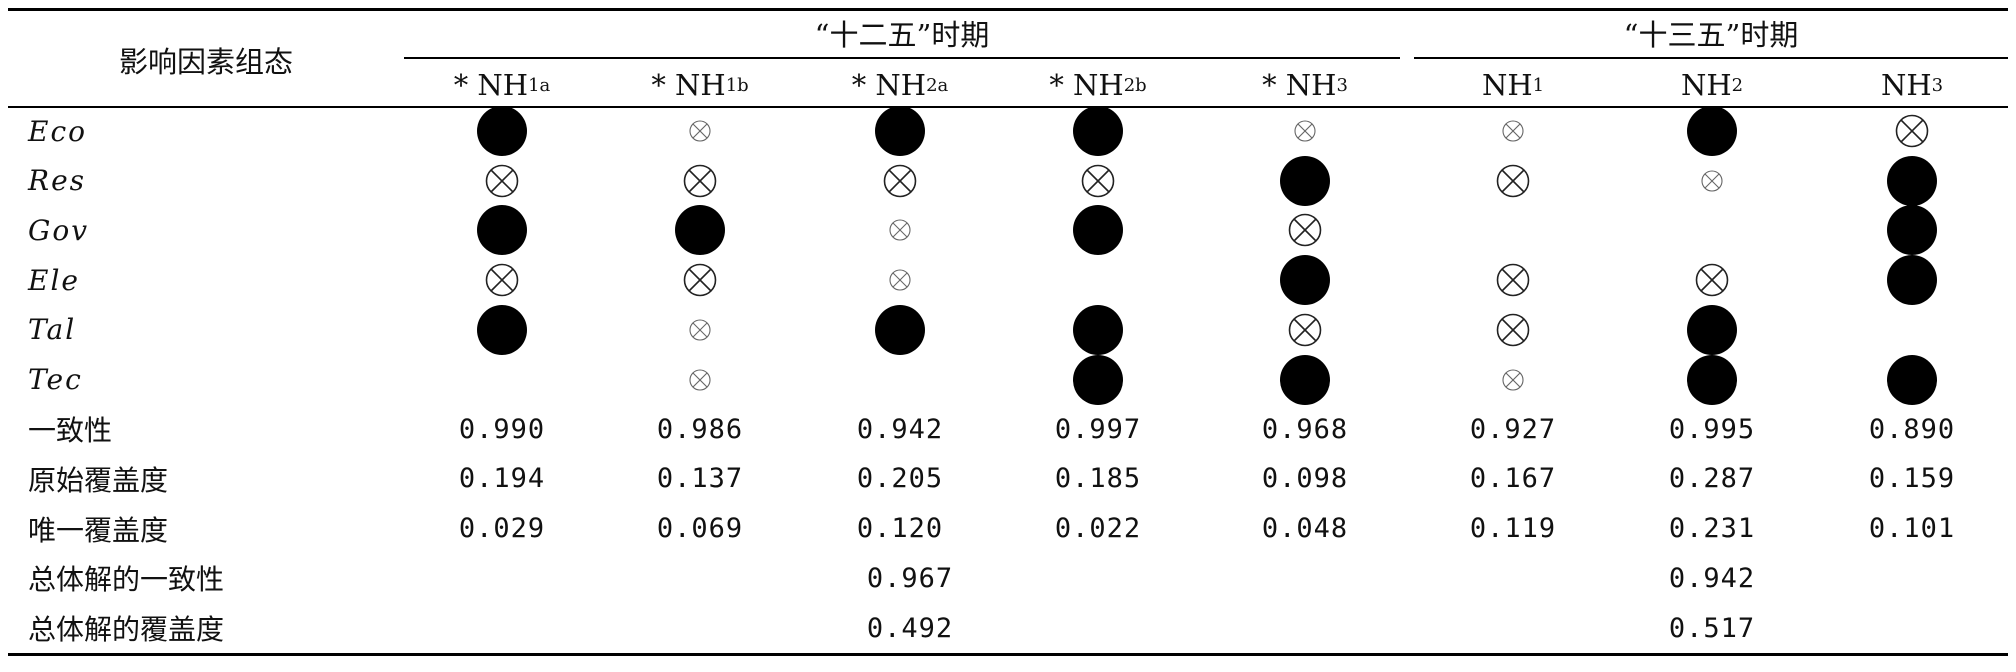 The height and width of the screenshot is (672, 2016). I want to click on period-1-header: “十二五”时期, so click(902, 35).